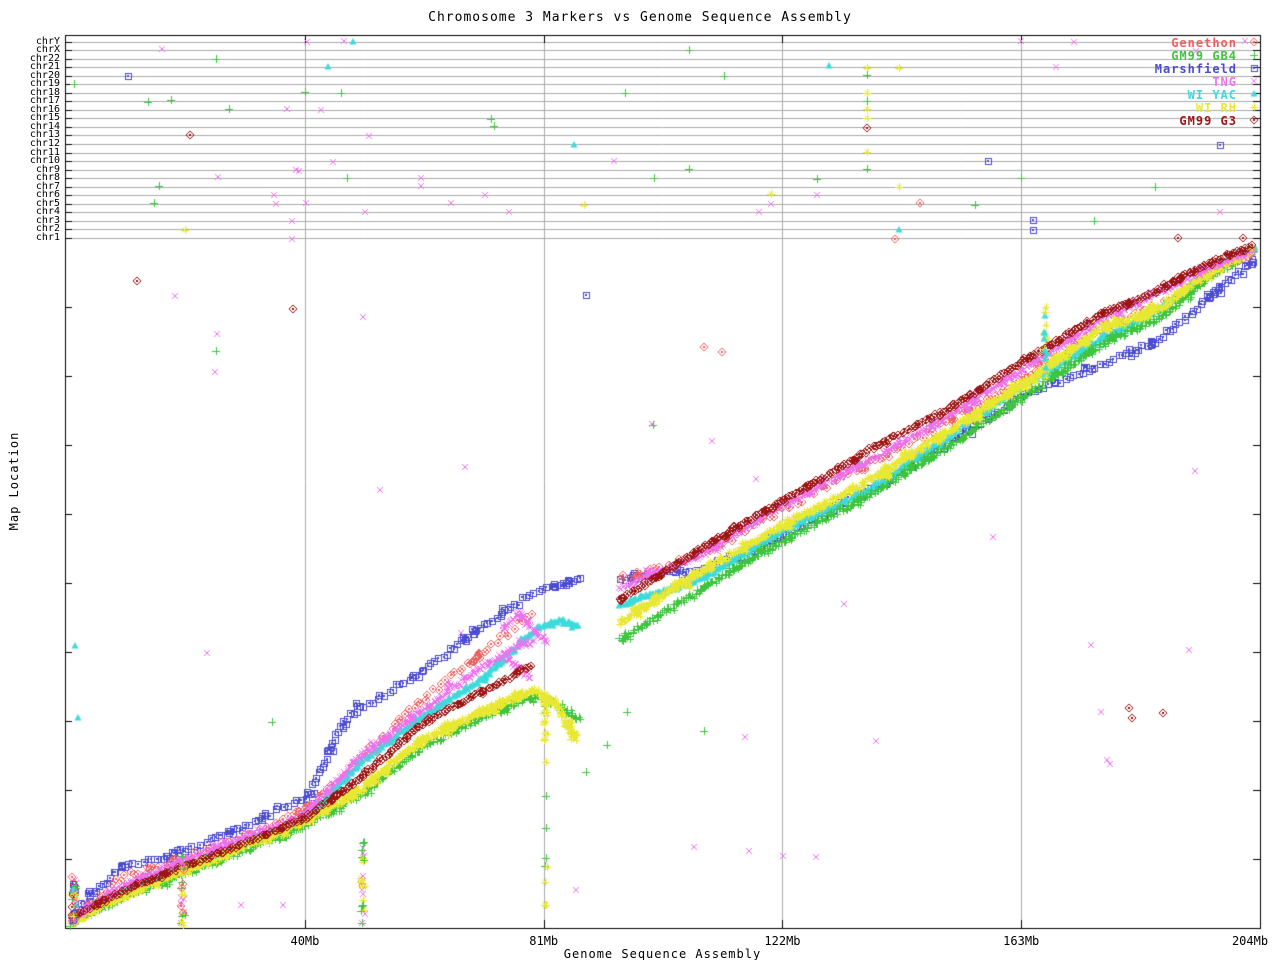 The width and height of the screenshot is (1280, 960). Describe the element at coordinates (14, 481) in the screenshot. I see `y-axis-label: Map Location` at that location.